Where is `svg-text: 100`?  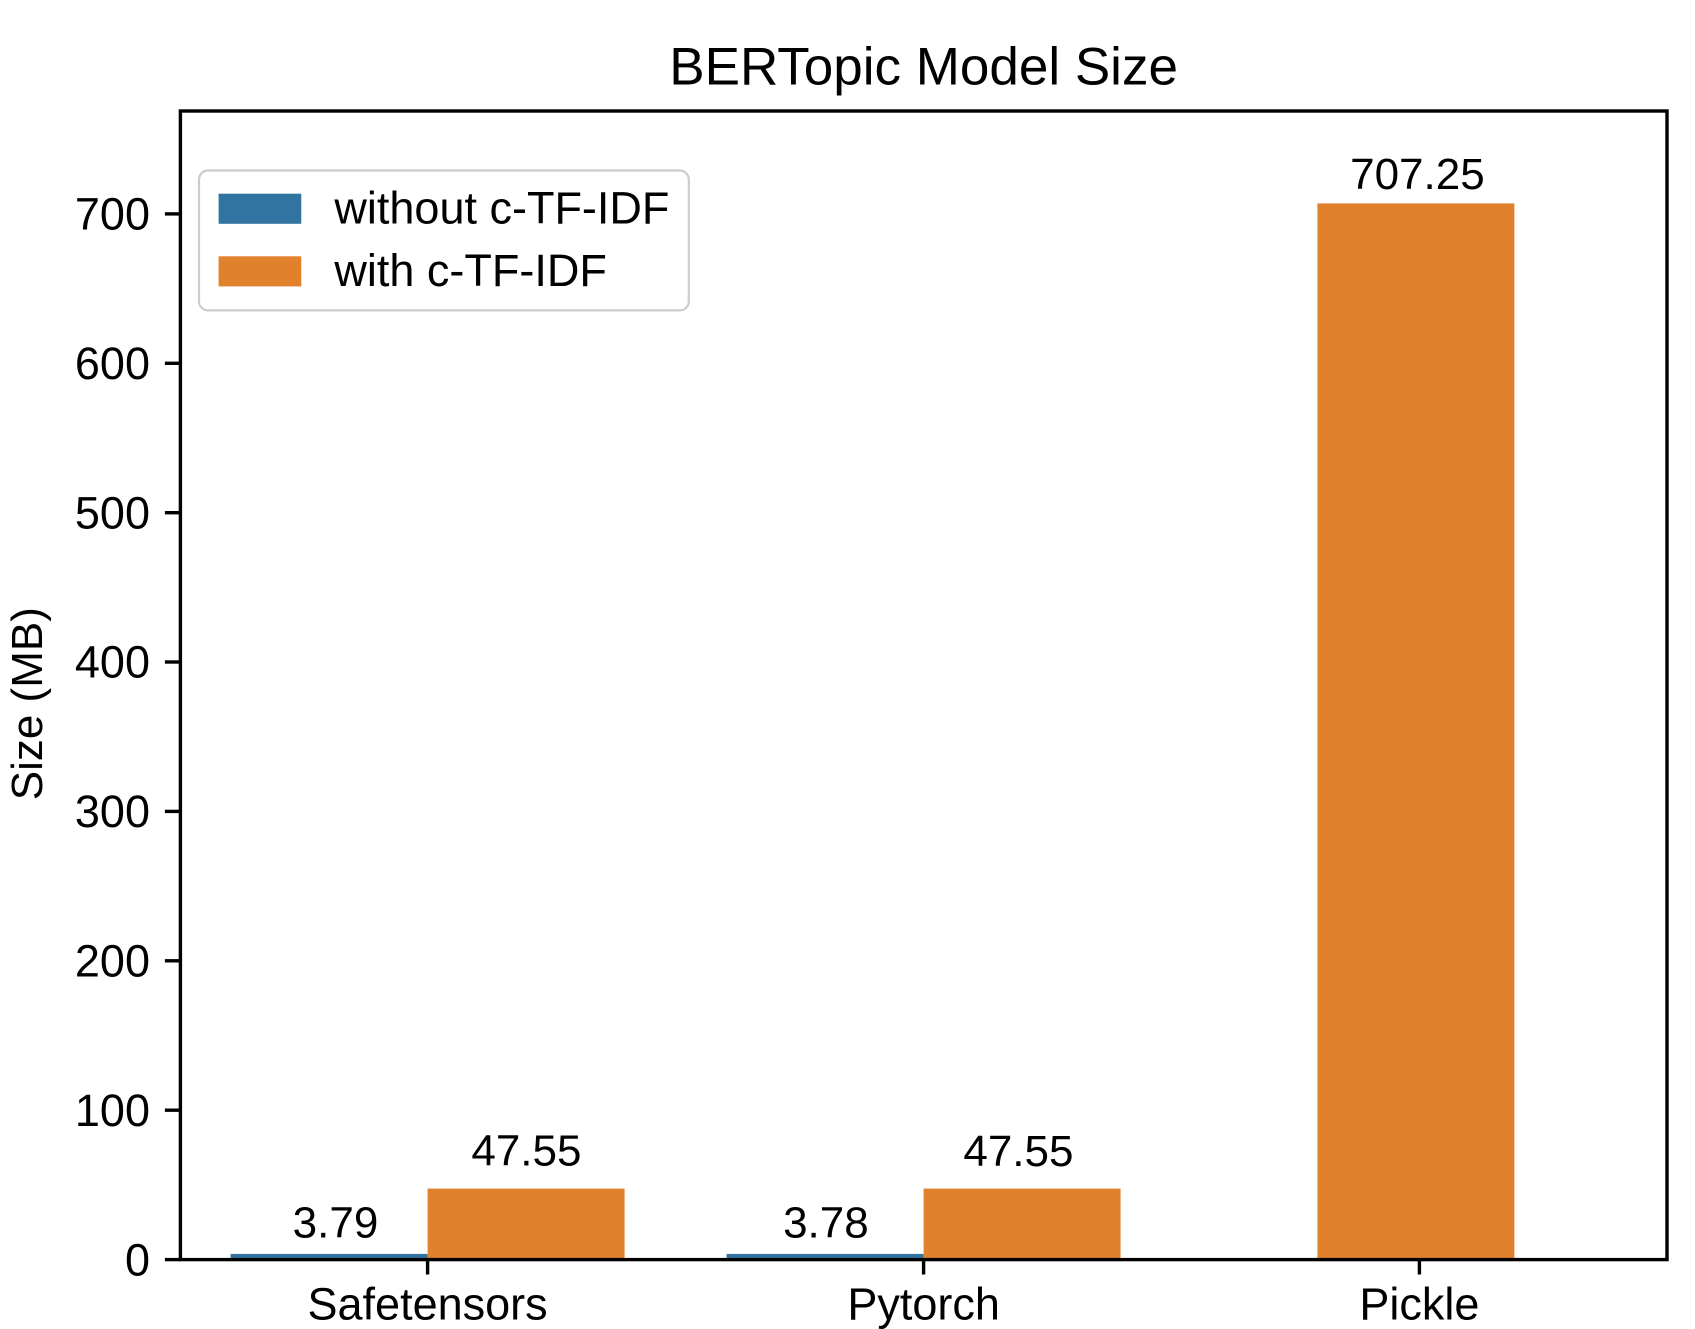 svg-text: 100 is located at coordinates (112, 1110).